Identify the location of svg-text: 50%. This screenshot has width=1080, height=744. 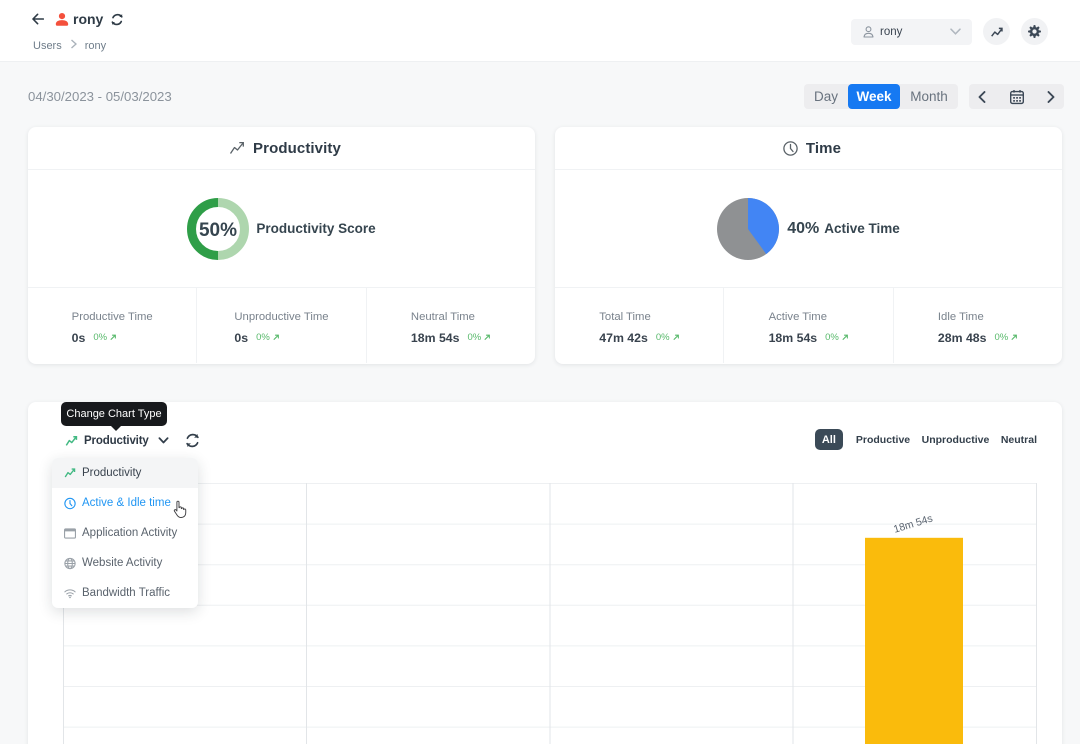
(218, 230).